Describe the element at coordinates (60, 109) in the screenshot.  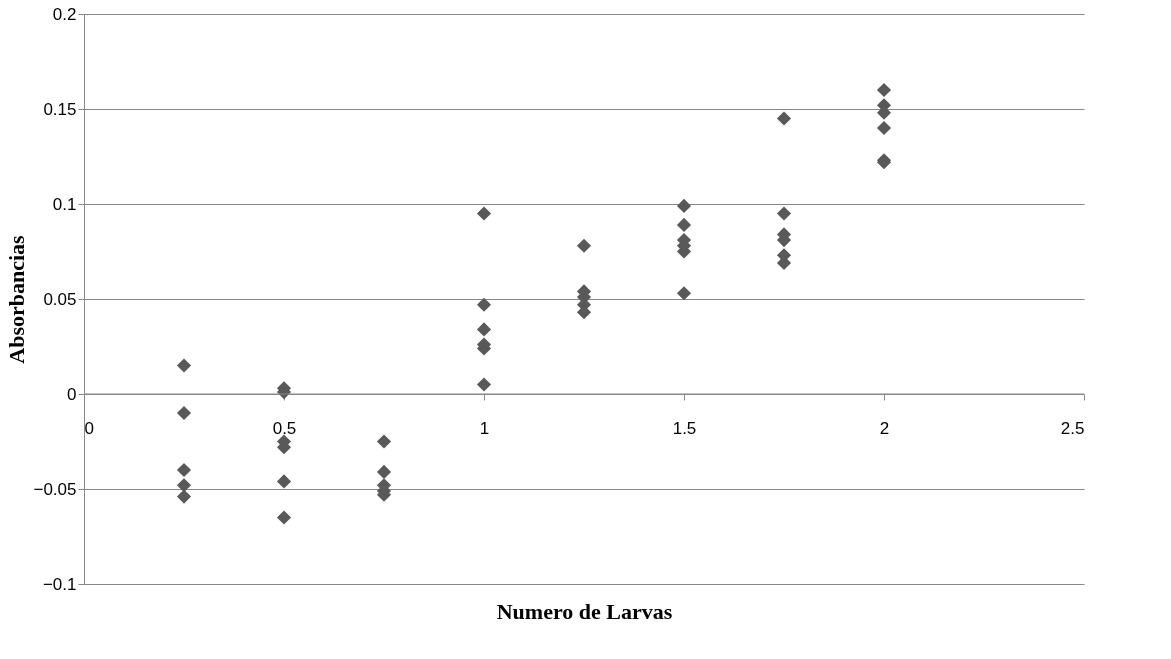
I see `y-tick-label: 0.15` at that location.